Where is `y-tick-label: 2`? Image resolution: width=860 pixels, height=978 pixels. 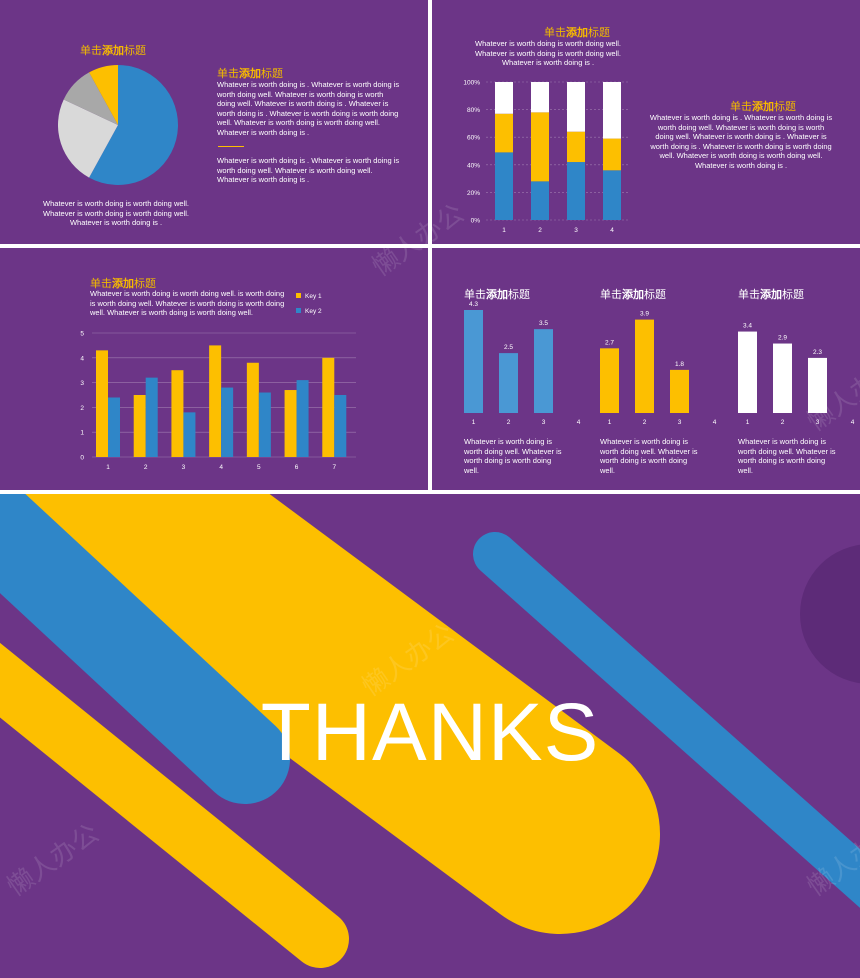 y-tick-label: 2 is located at coordinates (82, 408).